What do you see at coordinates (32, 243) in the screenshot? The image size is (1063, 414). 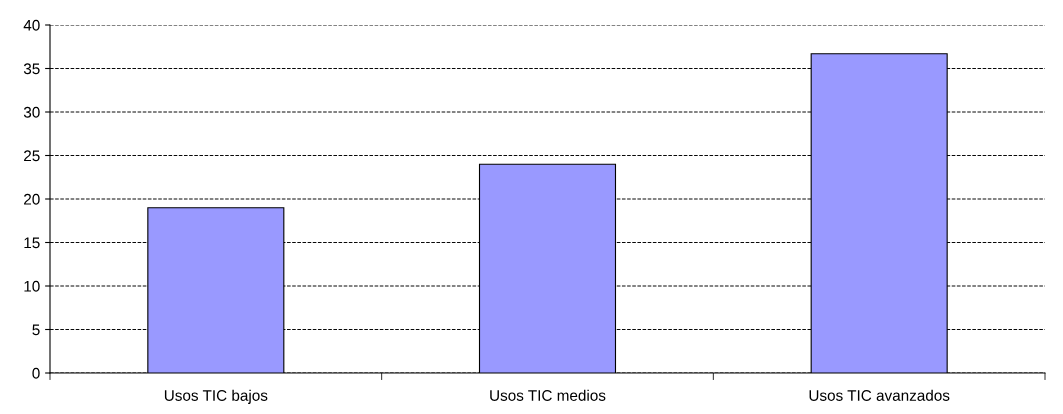 I see `y-tick-label: 15` at bounding box center [32, 243].